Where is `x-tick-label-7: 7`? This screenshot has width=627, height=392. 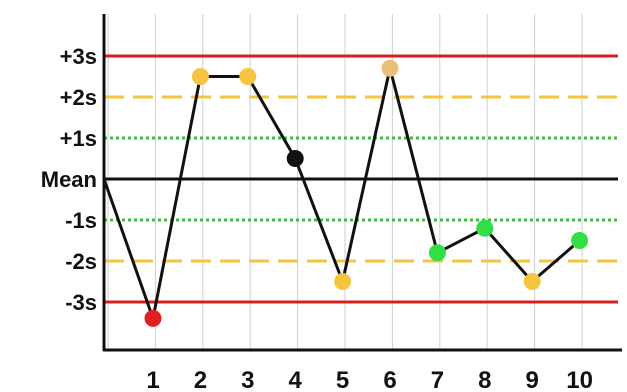 x-tick-label-7: 7 is located at coordinates (437, 379).